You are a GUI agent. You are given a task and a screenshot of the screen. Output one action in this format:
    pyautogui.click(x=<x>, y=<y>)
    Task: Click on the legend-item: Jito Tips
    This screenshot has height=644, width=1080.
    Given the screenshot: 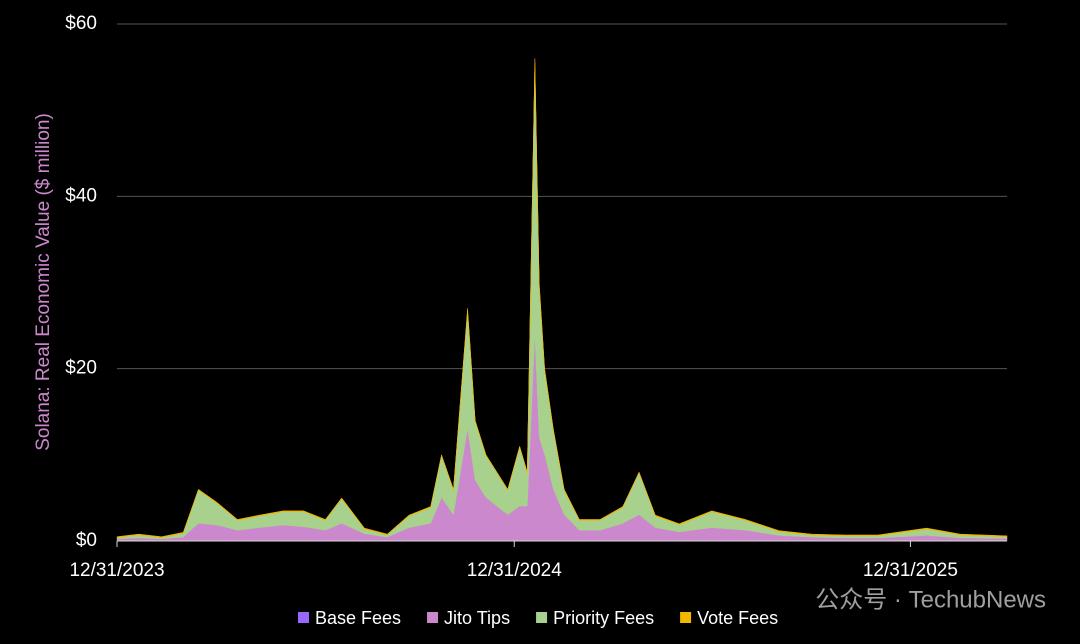 What is the action you would take?
    pyautogui.click(x=468, y=618)
    